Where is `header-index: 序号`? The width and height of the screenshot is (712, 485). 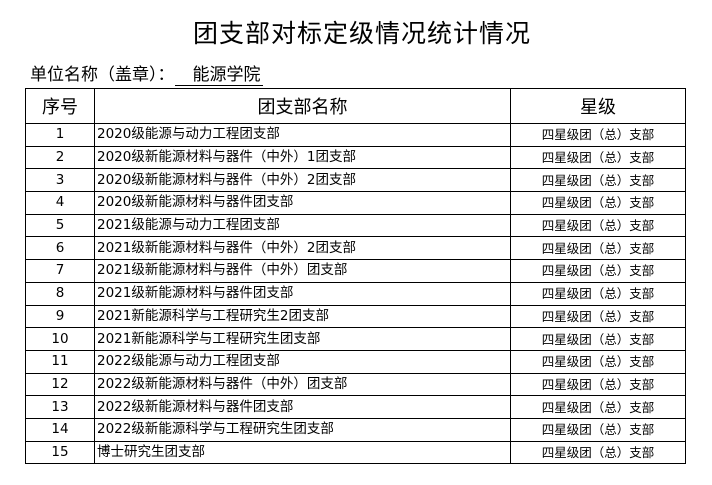 header-index: 序号 is located at coordinates (60, 106).